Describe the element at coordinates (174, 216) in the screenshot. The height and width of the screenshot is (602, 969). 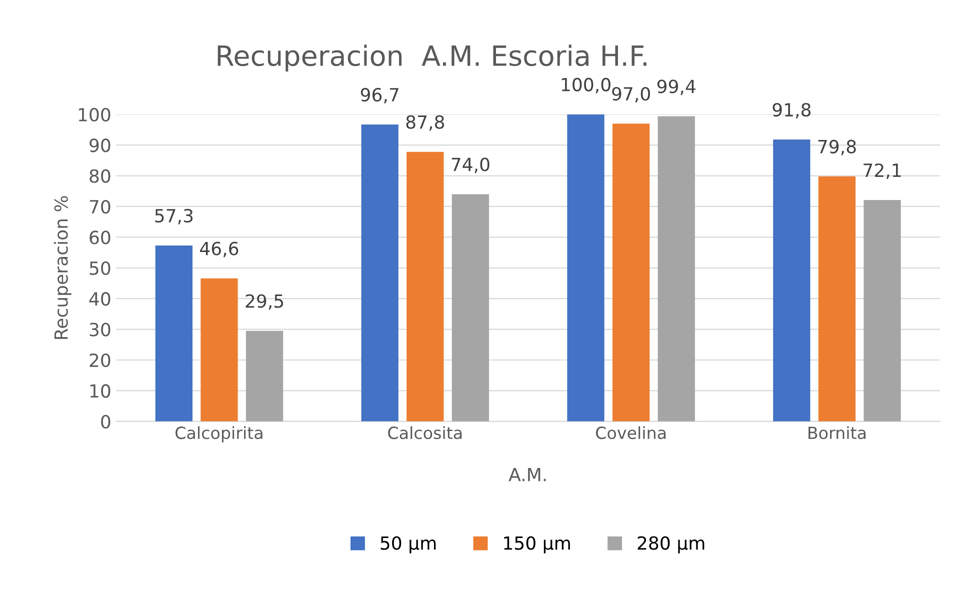
I see `data-label: 57,3` at that location.